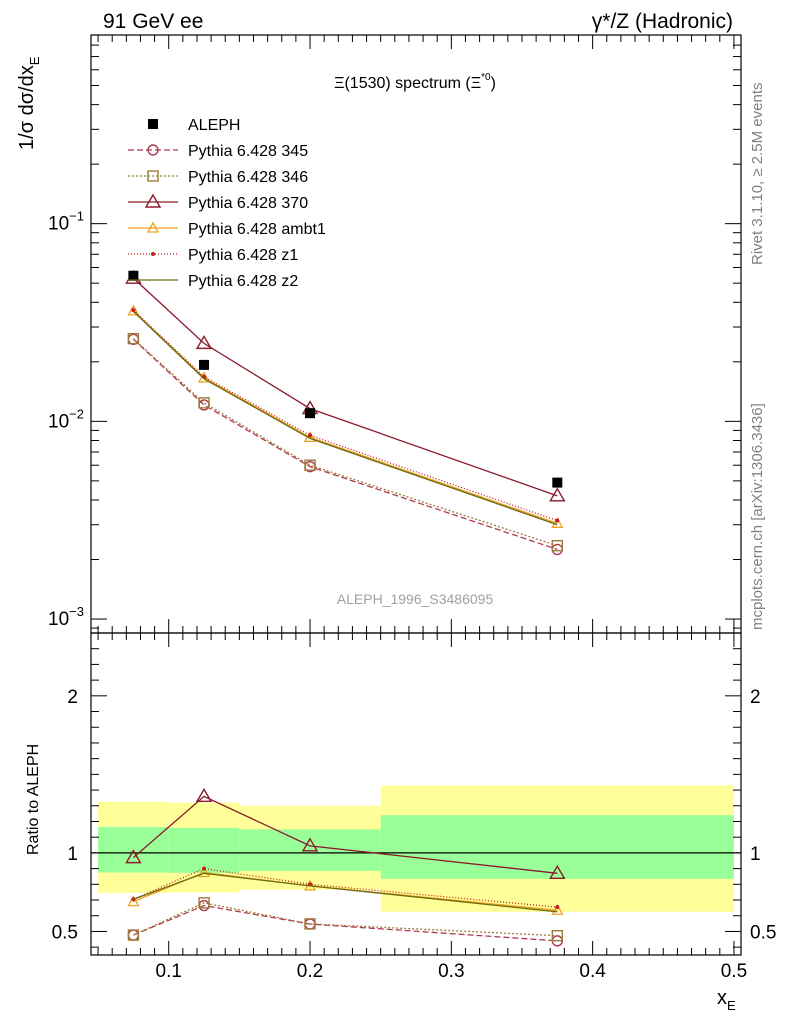 This screenshot has width=786, height=1024. What do you see at coordinates (248, 151) in the screenshot?
I see `legend-label: Pythia 6.428 345` at bounding box center [248, 151].